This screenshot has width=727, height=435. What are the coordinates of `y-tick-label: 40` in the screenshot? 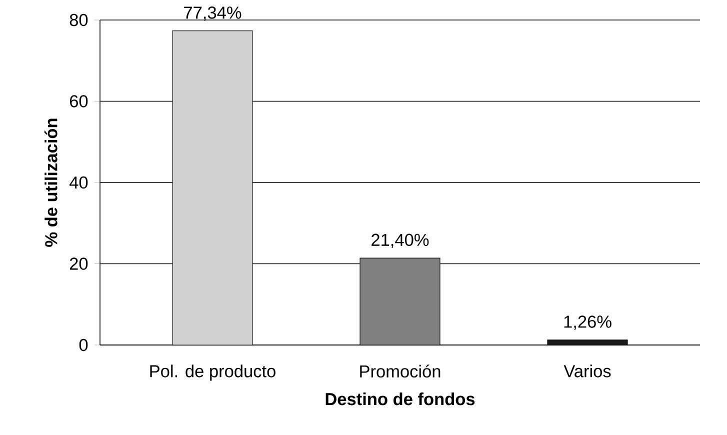 It's located at (78, 182).